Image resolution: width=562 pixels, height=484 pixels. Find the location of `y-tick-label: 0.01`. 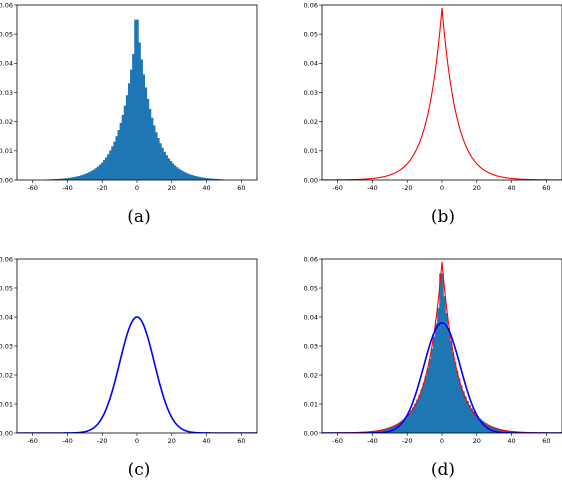

y-tick-label: 0.01 is located at coordinates (311, 404).